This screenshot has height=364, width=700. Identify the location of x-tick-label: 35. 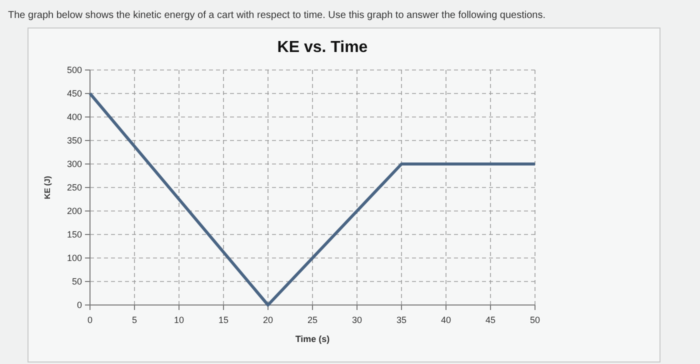
(401, 320).